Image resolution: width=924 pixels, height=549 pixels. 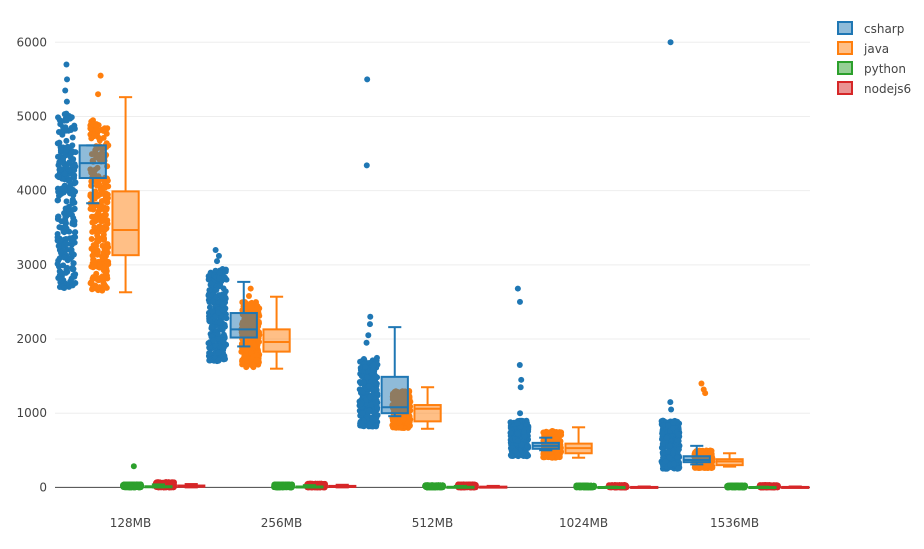 I want to click on csharp-points-128MB, so click(x=66, y=176).